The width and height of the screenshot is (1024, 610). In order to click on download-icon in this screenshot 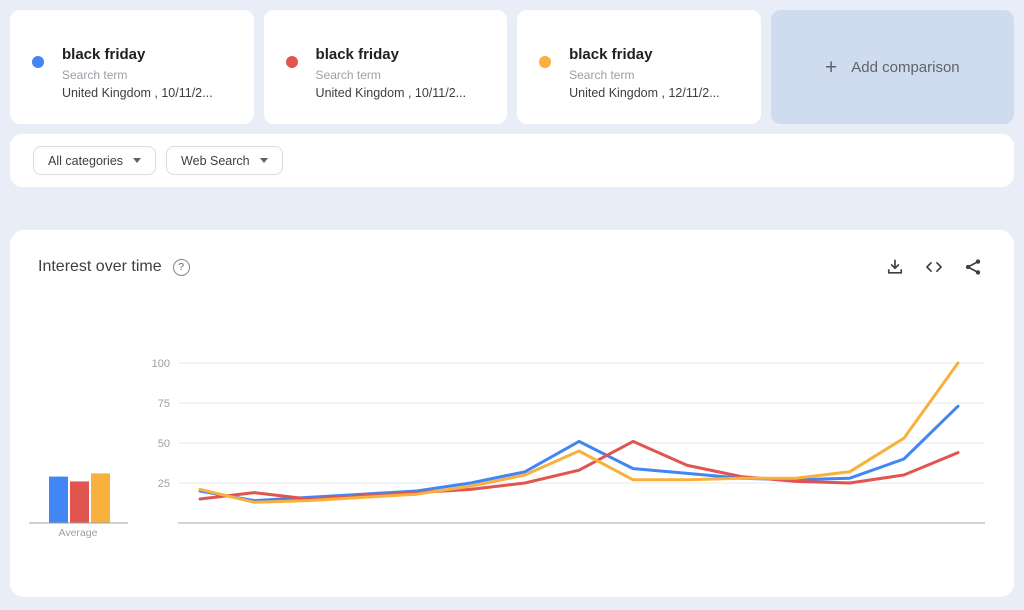, I will do `click(895, 267)`.